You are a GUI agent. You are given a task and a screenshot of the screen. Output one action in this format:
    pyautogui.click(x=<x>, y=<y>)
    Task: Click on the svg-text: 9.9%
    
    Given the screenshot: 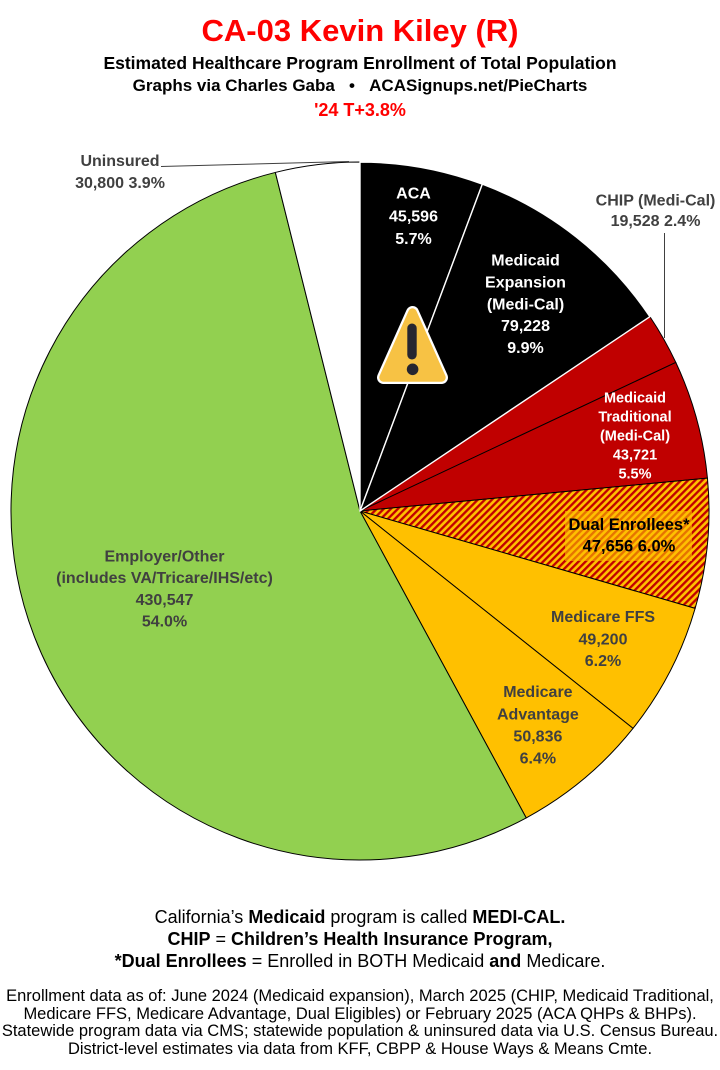 What is the action you would take?
    pyautogui.click(x=525, y=348)
    